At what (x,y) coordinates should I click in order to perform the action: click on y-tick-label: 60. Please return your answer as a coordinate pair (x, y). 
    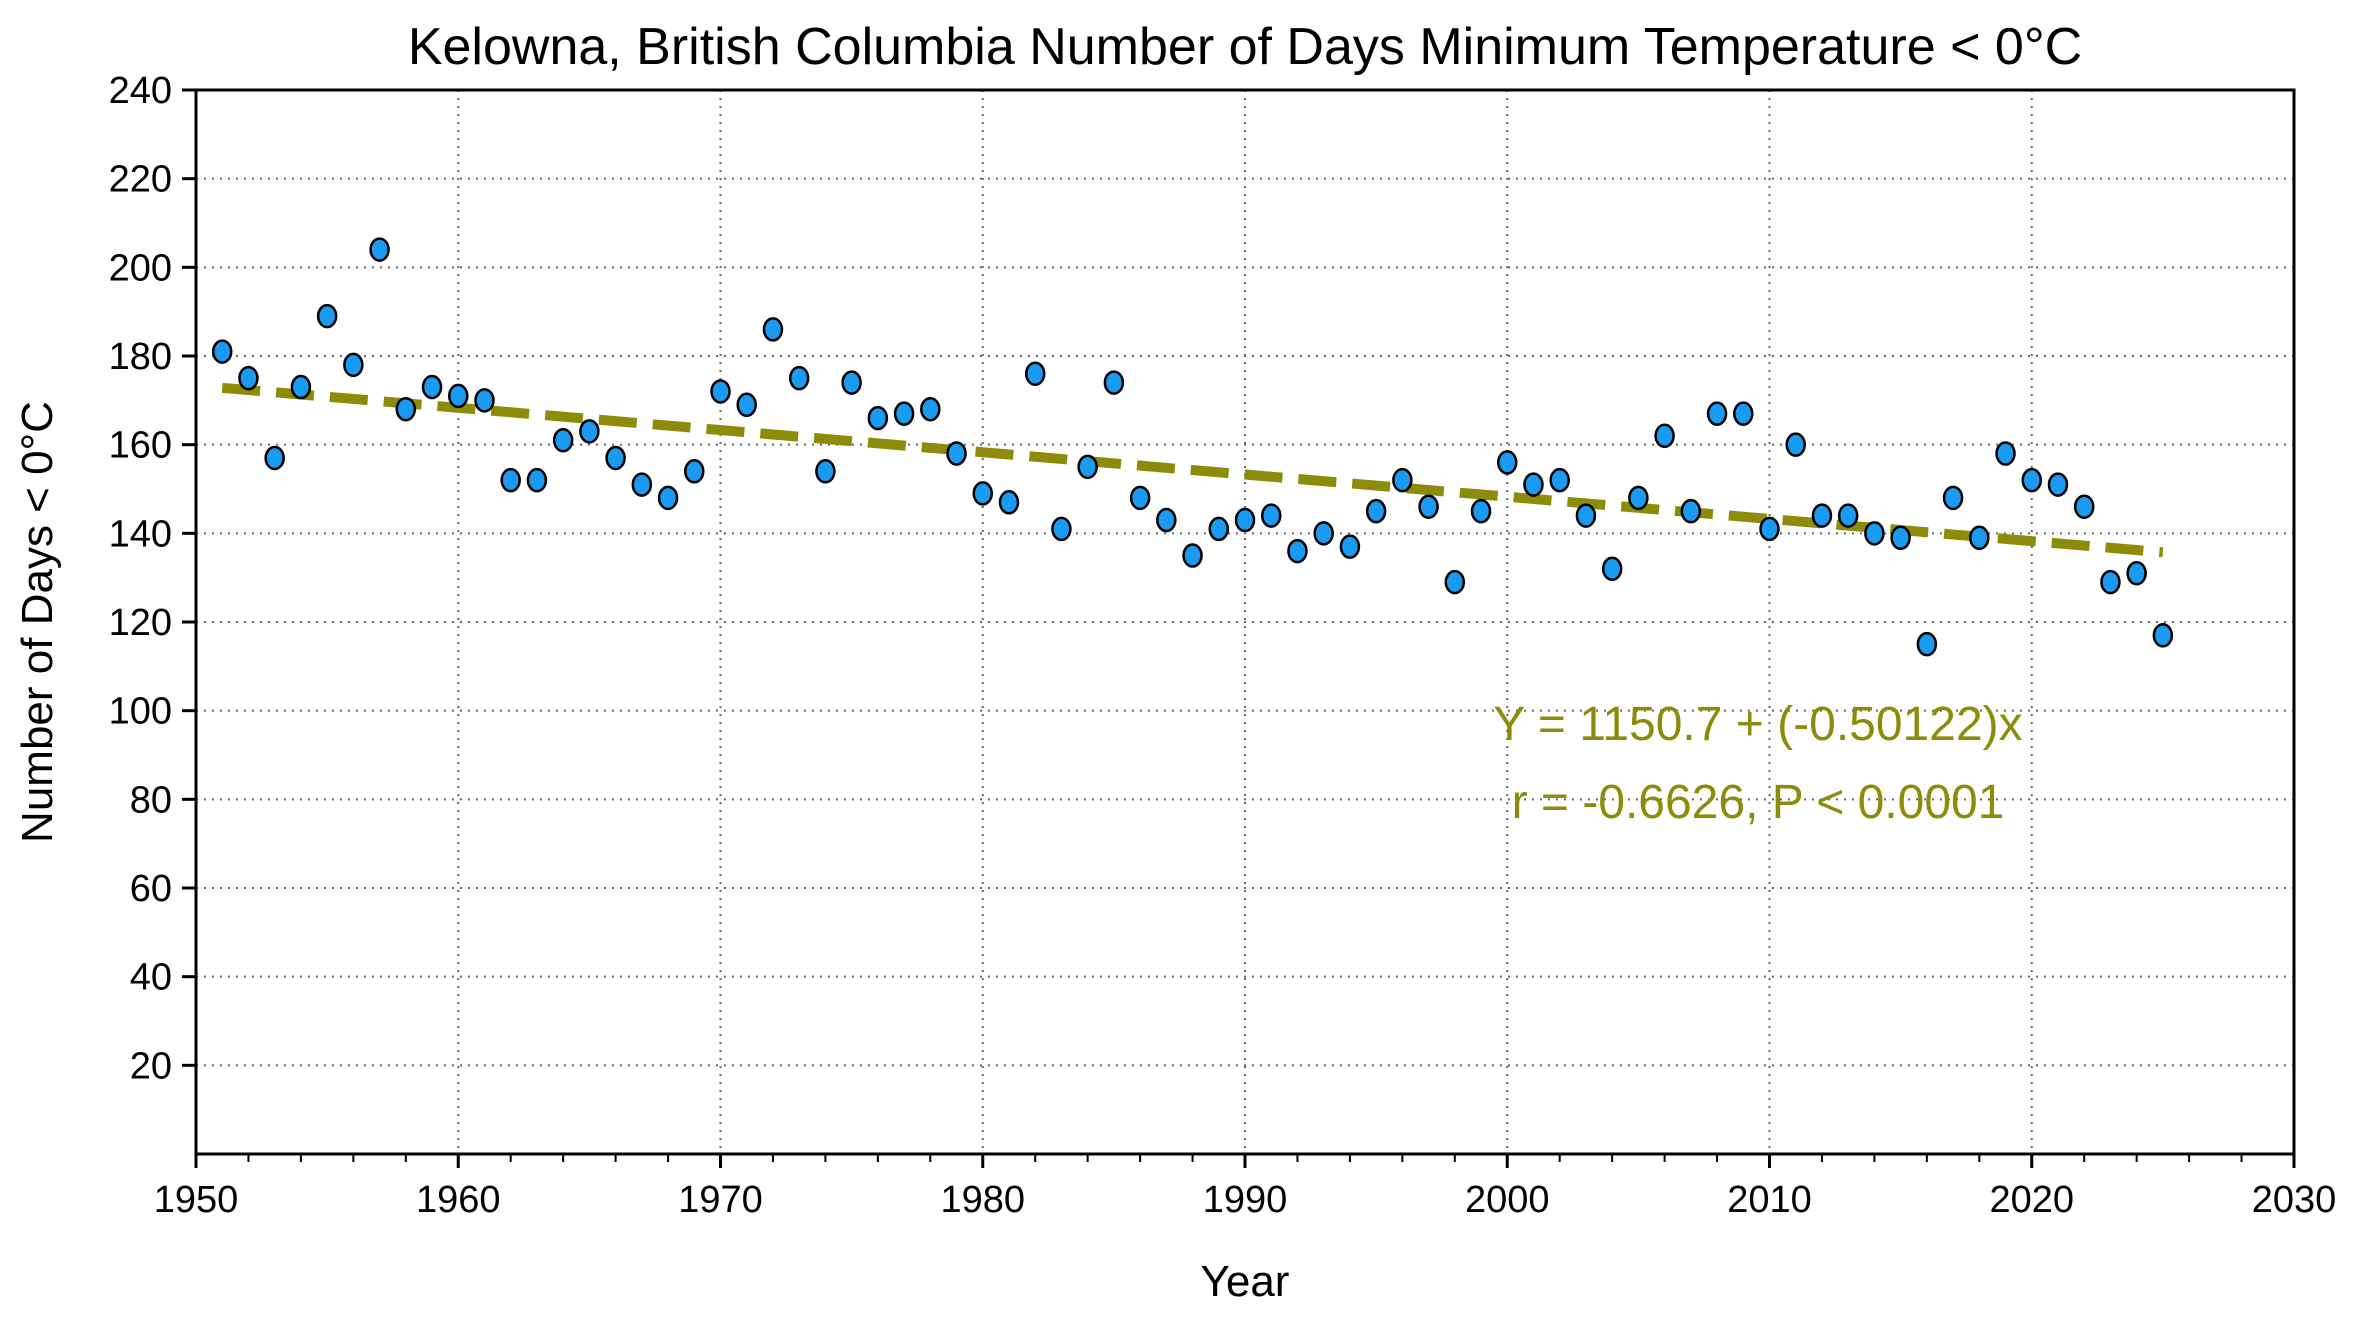
    Looking at the image, I should click on (151, 889).